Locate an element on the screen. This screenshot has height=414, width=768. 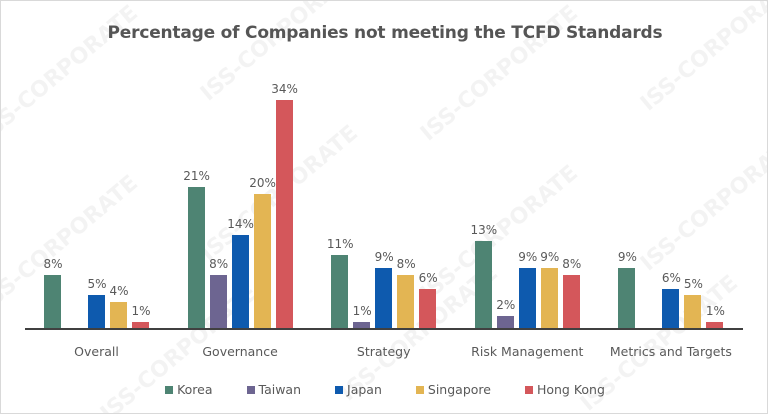
data-label: 11% is located at coordinates (340, 243).